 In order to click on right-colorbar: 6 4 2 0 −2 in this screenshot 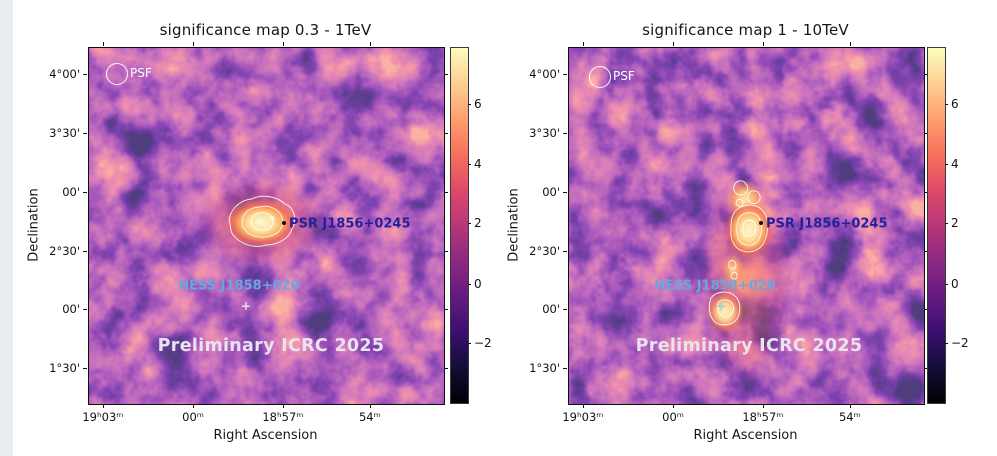, I will do `click(948, 225)`.